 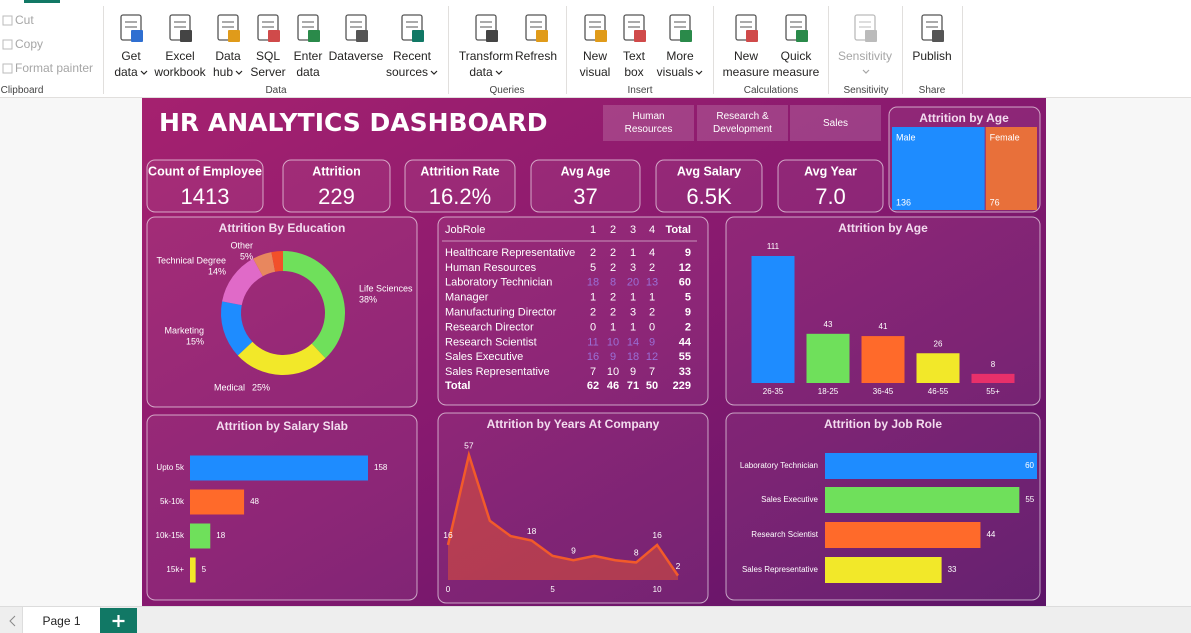 I want to click on x-tick-label: 10, so click(x=657, y=589).